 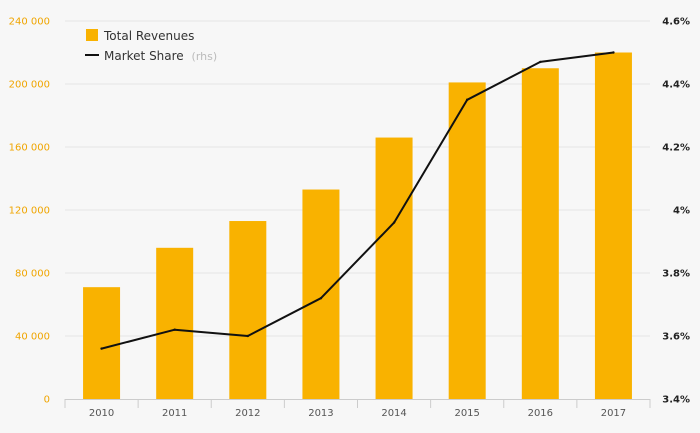 What do you see at coordinates (540, 413) in the screenshot?
I see `x-tick-label-2016: 2016` at bounding box center [540, 413].